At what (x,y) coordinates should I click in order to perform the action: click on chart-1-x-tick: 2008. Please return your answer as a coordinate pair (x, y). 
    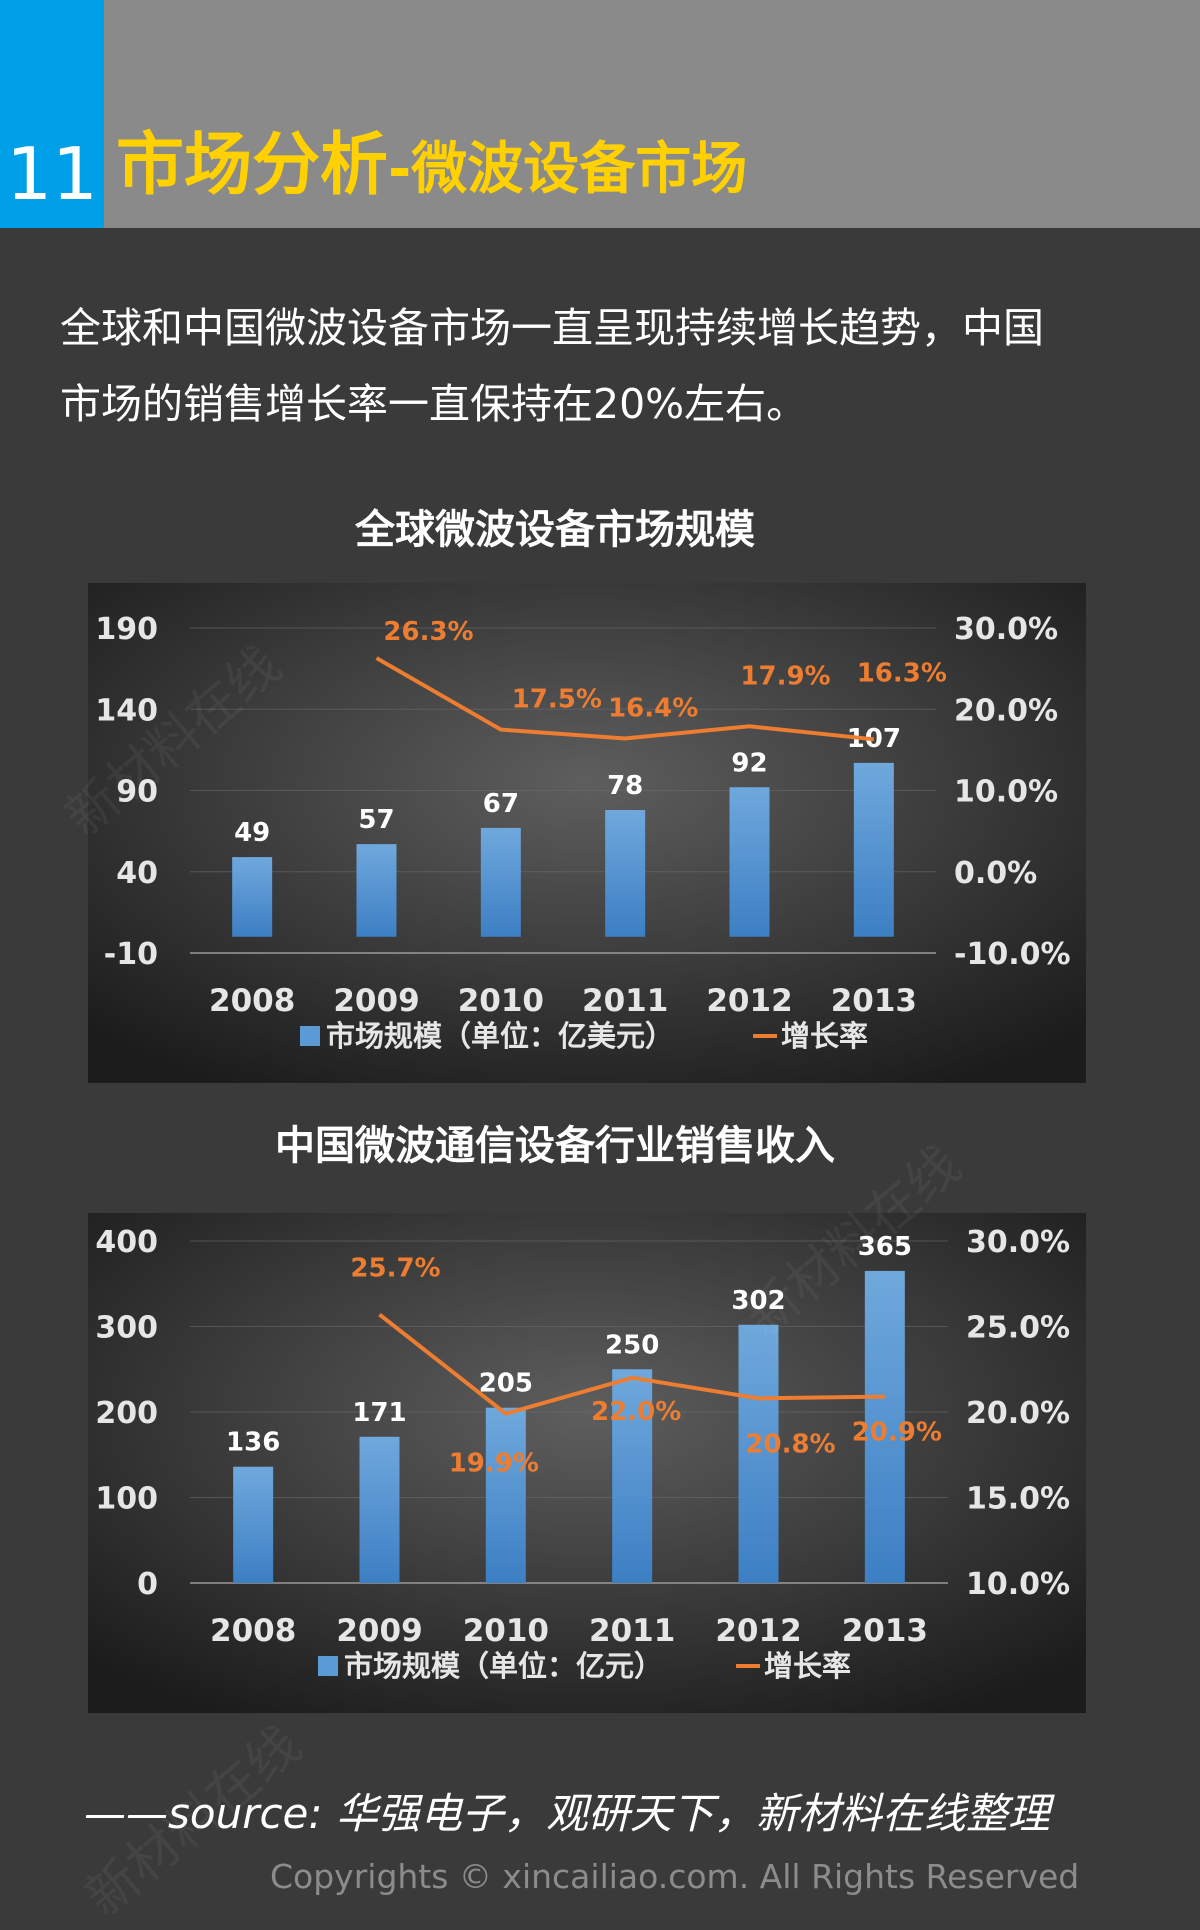
    Looking at the image, I should click on (252, 1001).